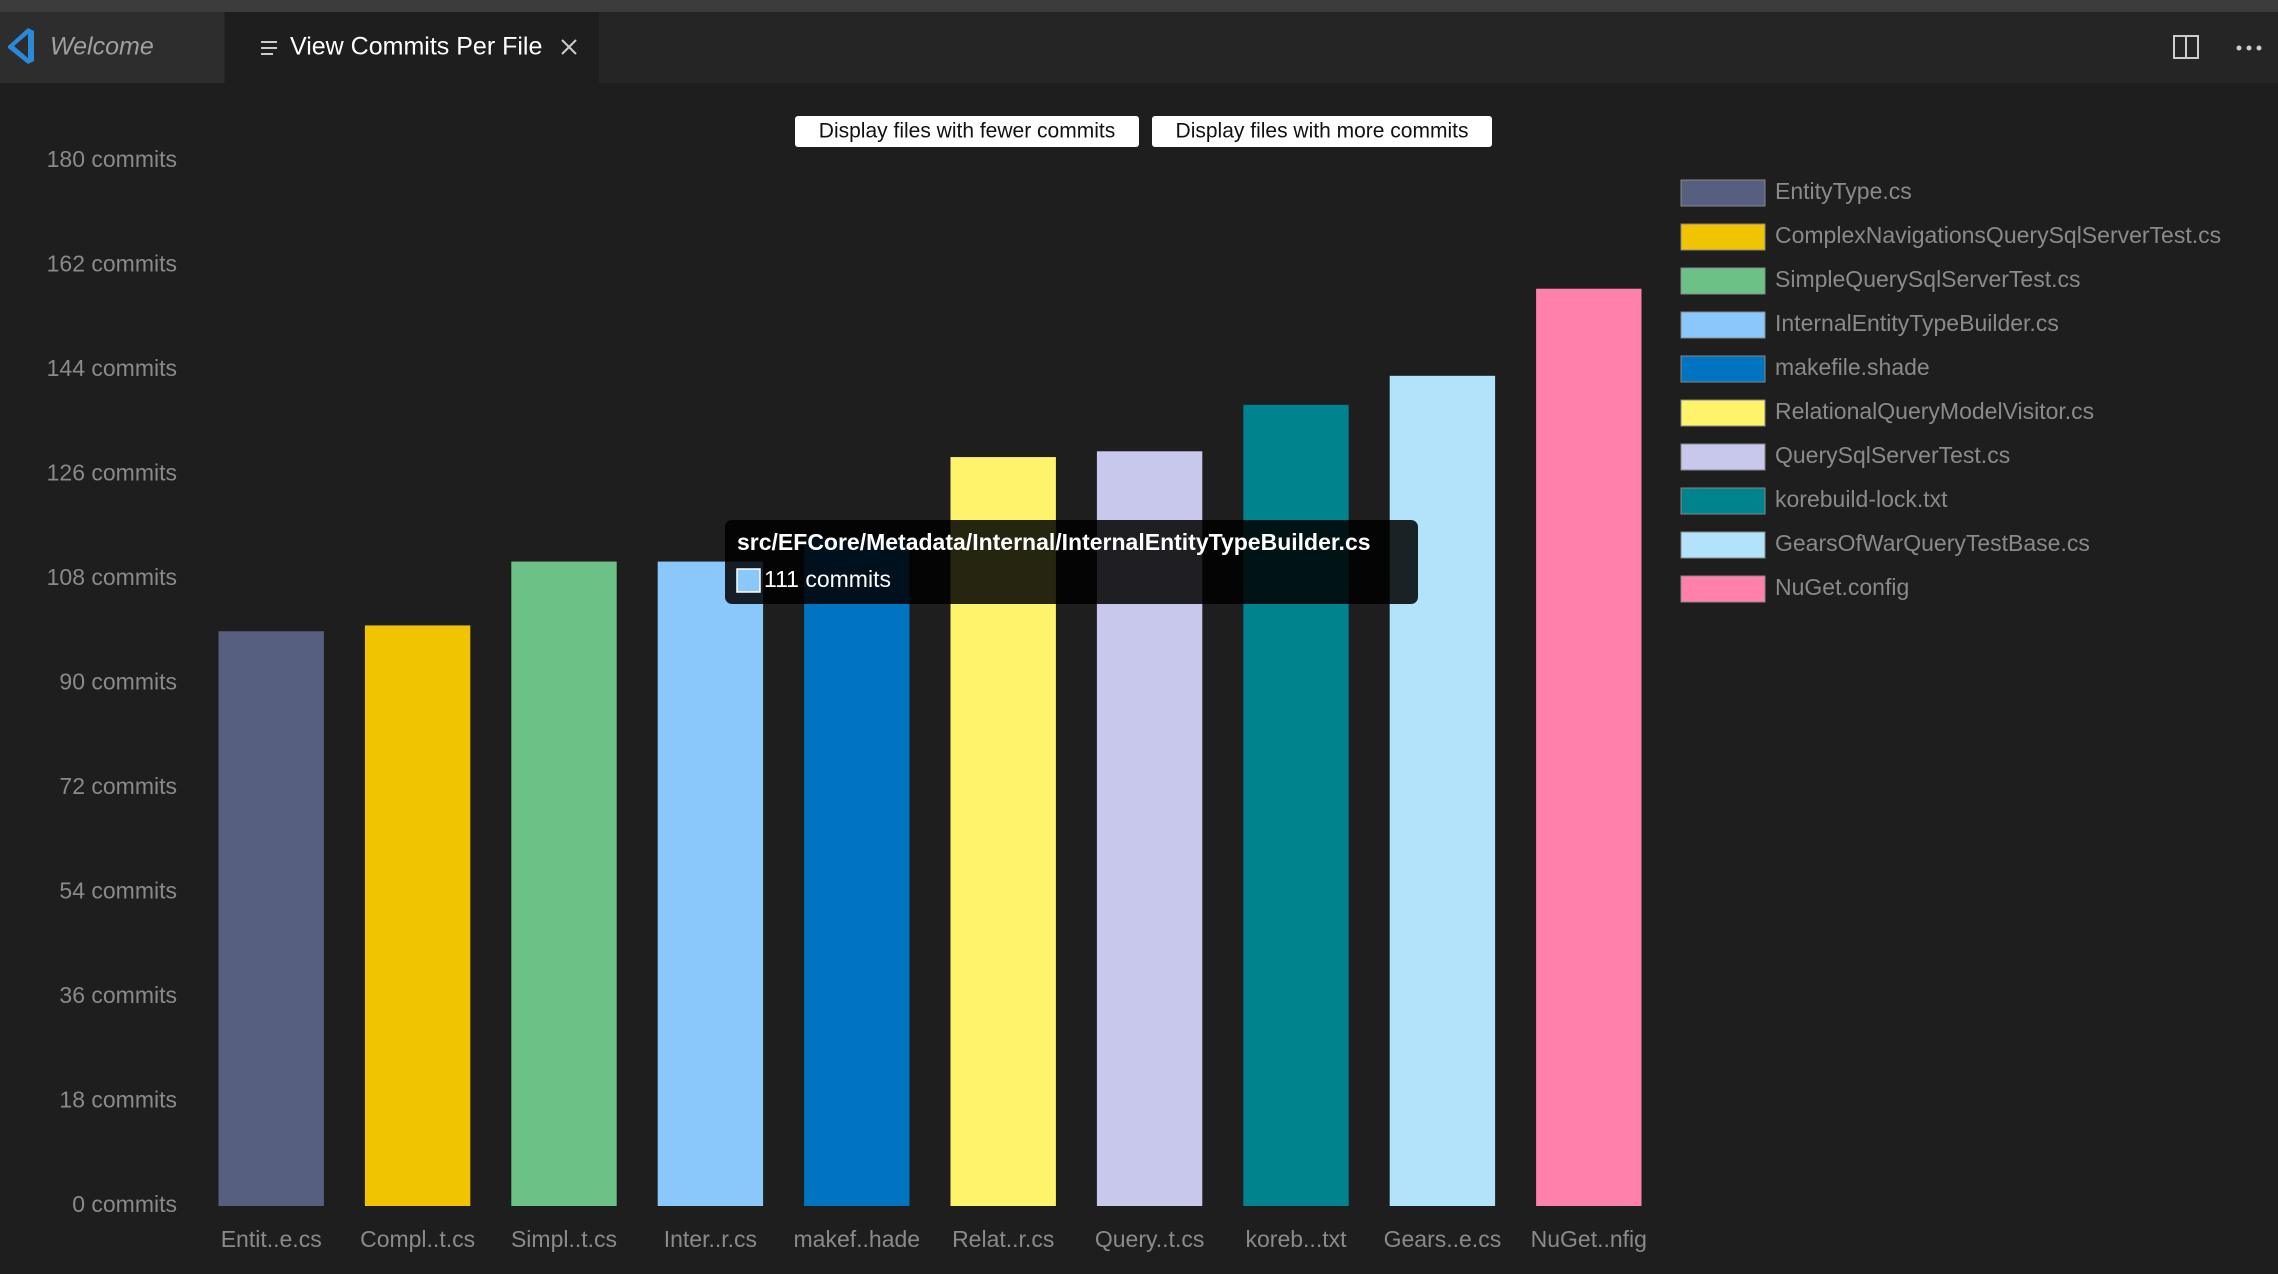  What do you see at coordinates (710, 1239) in the screenshot?
I see `x-tick-label: Inter..r.cs` at bounding box center [710, 1239].